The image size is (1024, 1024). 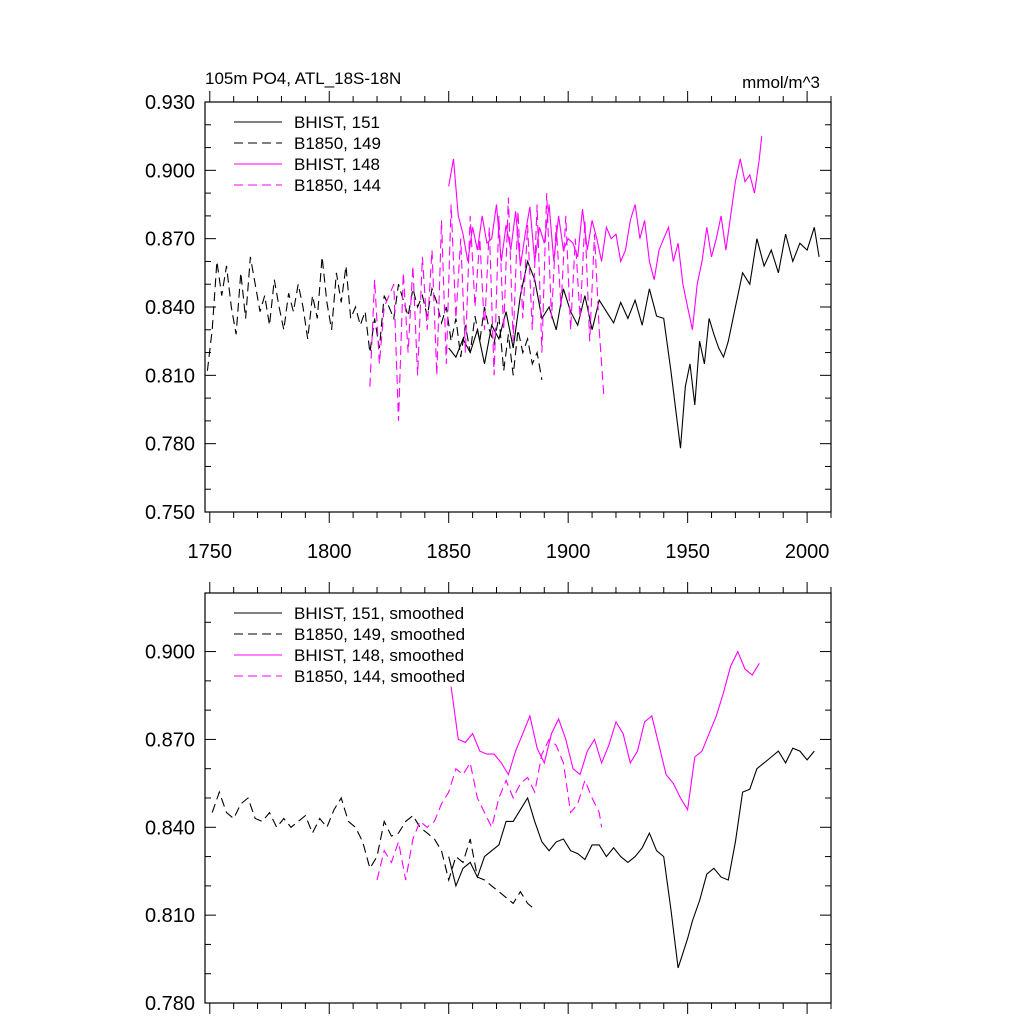 I want to click on x-tick-label: 1900, so click(x=568, y=552).